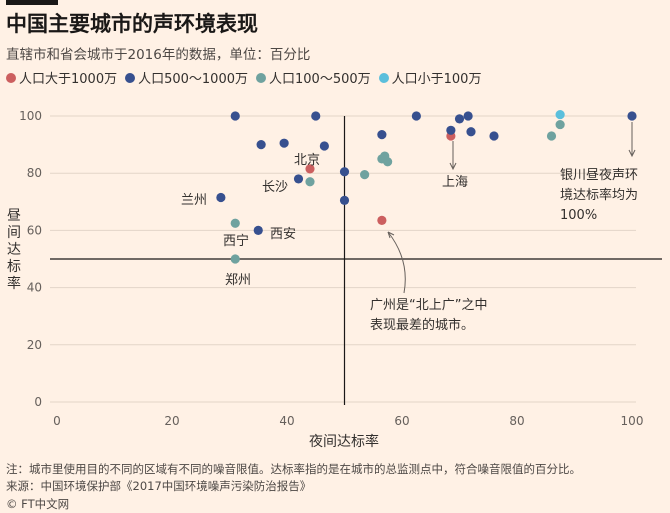 Image resolution: width=670 pixels, height=513 pixels. I want to click on legend-item: 人口小于100万, so click(430, 77).